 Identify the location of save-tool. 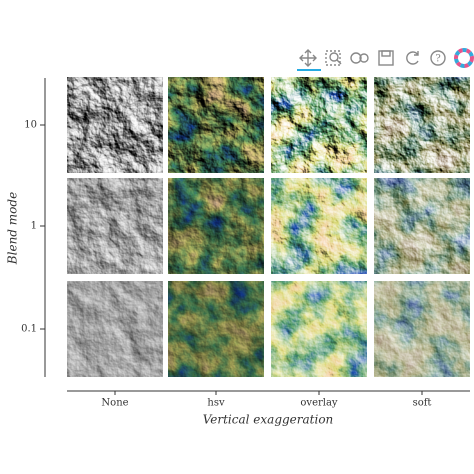
(386, 58).